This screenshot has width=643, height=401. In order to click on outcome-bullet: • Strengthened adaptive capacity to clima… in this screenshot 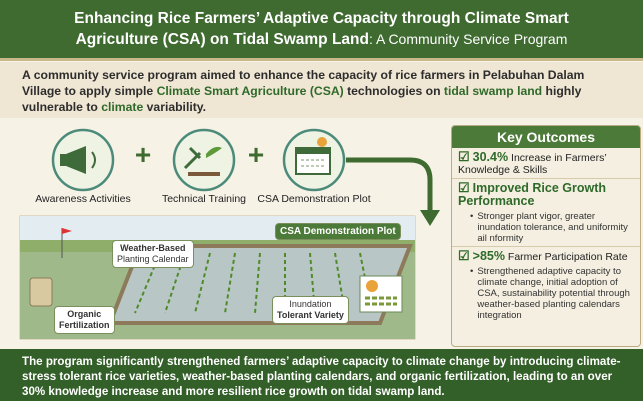, I will do `click(552, 293)`.